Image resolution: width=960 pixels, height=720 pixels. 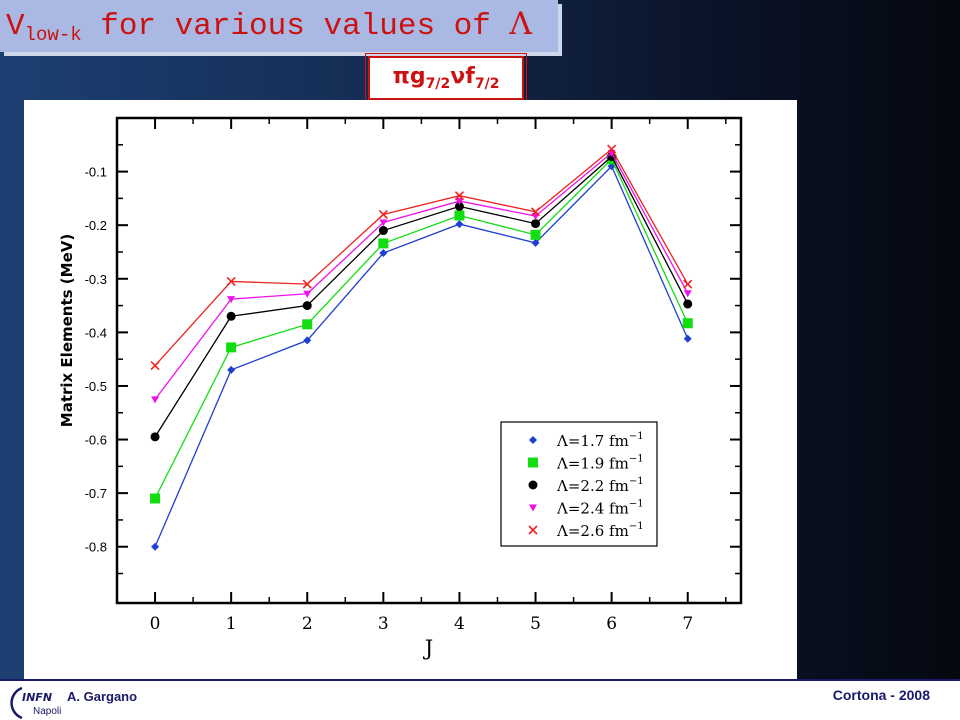 What do you see at coordinates (53, 35) in the screenshot?
I see `title-subscript: low-k` at bounding box center [53, 35].